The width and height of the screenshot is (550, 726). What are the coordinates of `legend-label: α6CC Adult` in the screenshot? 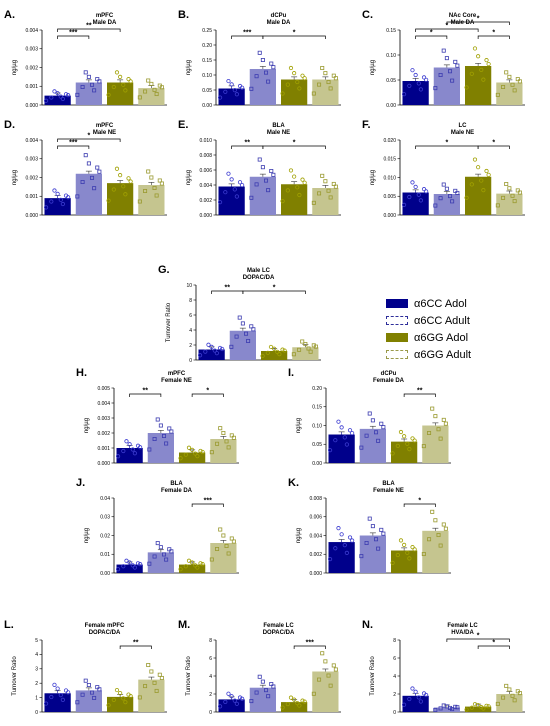 It's located at (442, 320).